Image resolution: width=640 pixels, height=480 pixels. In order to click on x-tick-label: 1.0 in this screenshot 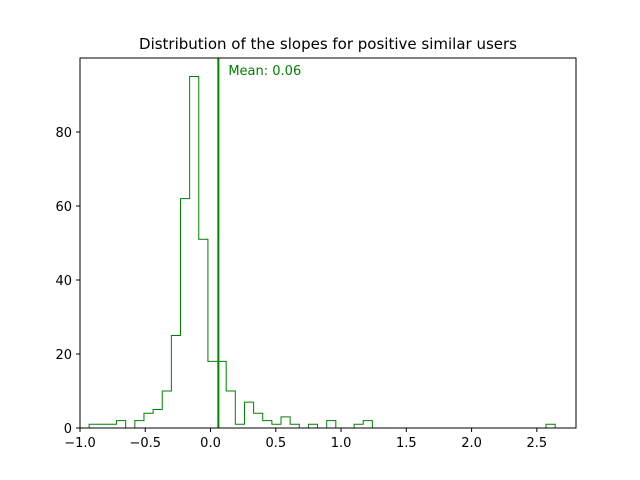, I will do `click(341, 443)`.